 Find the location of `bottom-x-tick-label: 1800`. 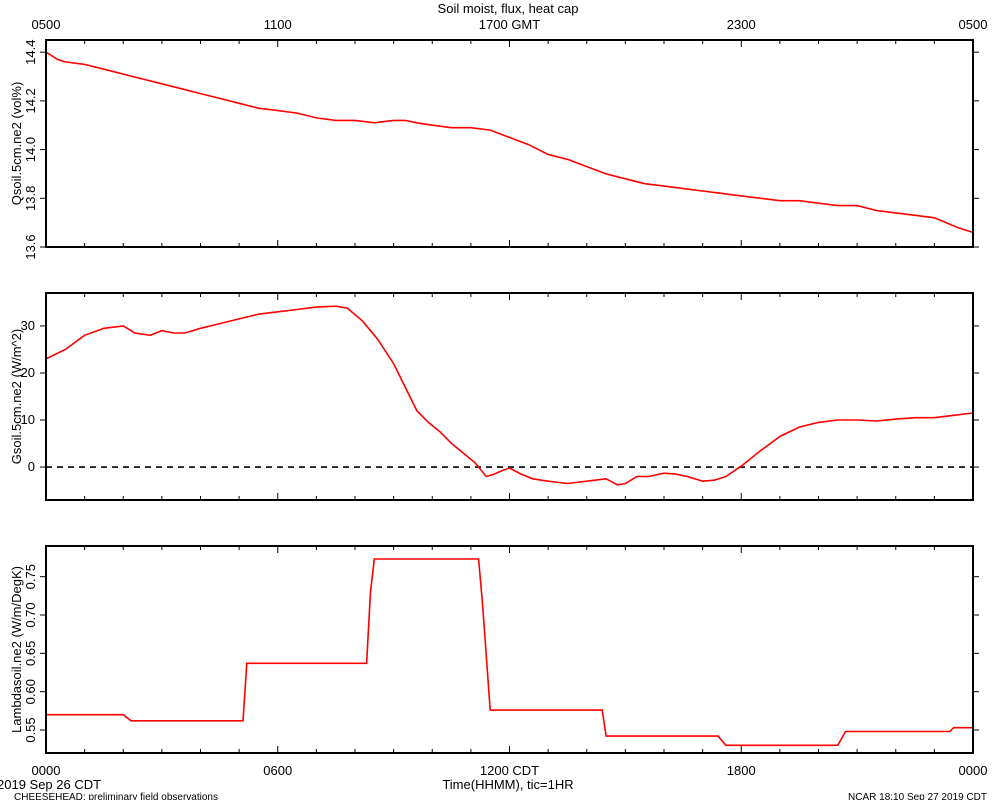

bottom-x-tick-label: 1800 is located at coordinates (741, 770).